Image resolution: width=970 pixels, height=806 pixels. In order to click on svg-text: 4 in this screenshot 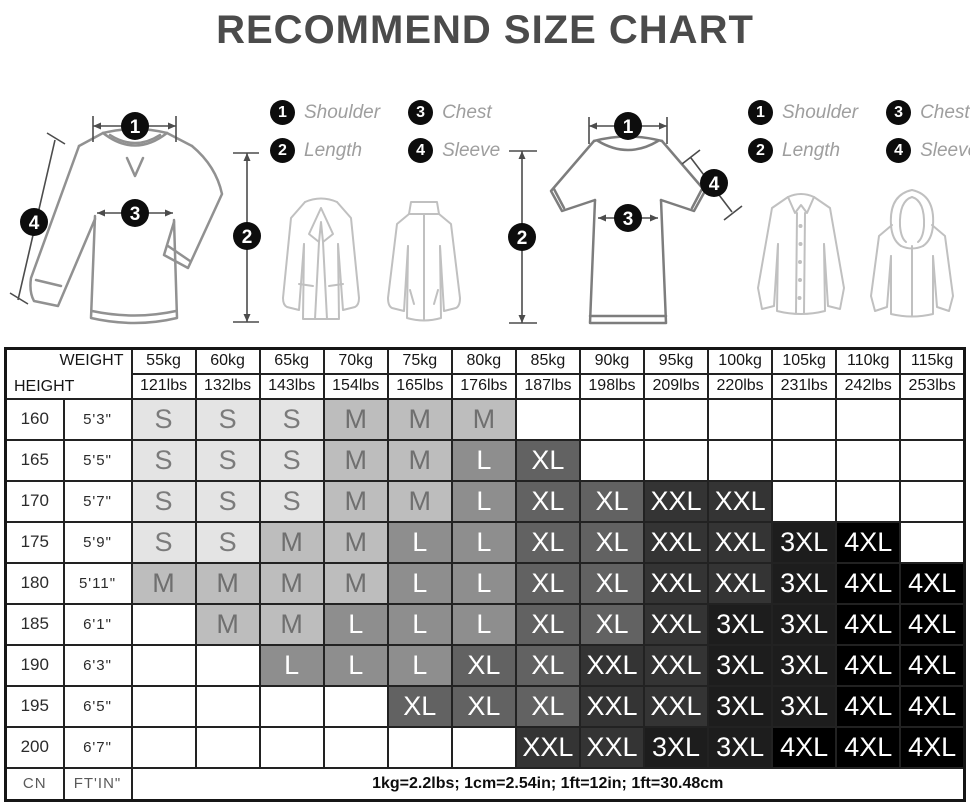, I will do `click(34, 223)`.